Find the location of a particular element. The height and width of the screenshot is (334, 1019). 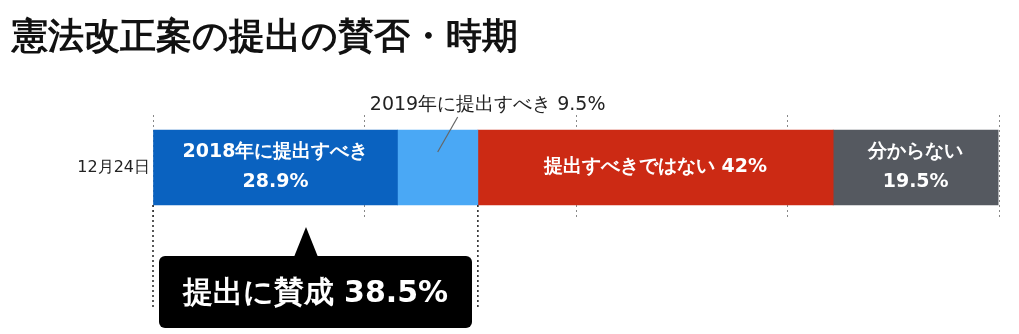

data-label: 分からない19.5% is located at coordinates (915, 165).